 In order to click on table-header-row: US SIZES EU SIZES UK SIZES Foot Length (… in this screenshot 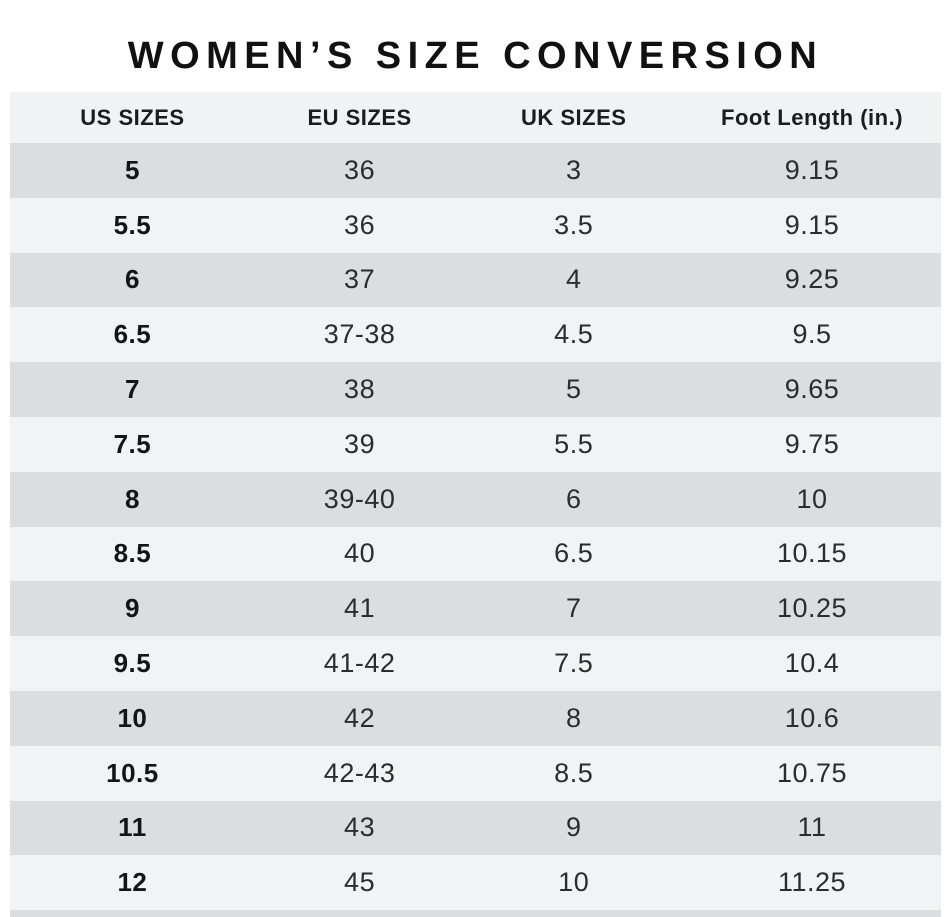, I will do `click(475, 117)`.